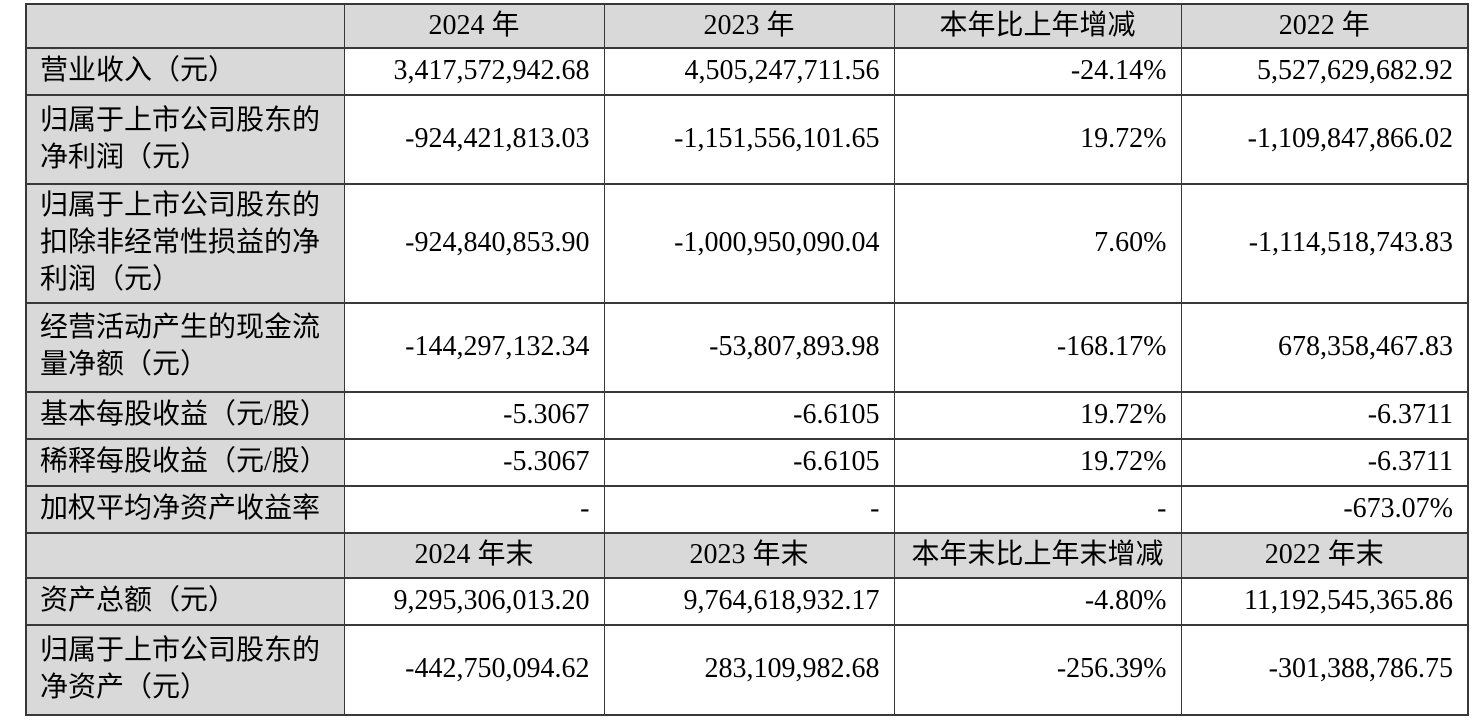 The width and height of the screenshot is (1478, 722). Describe the element at coordinates (185, 347) in the screenshot. I see `row-label: 经营活动产生的现金流量净额（元）` at that location.